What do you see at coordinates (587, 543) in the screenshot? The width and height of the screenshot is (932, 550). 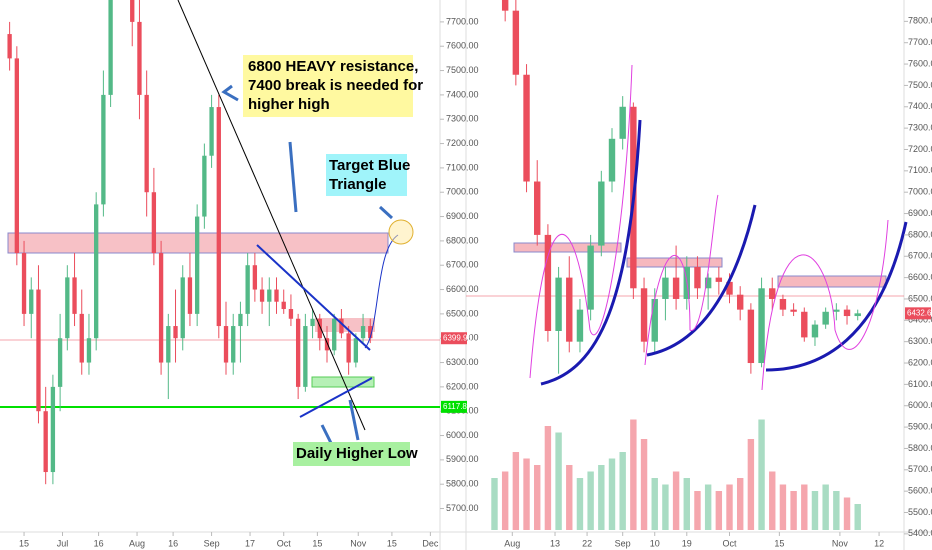 I see `x-tick-label: 22` at bounding box center [587, 543].